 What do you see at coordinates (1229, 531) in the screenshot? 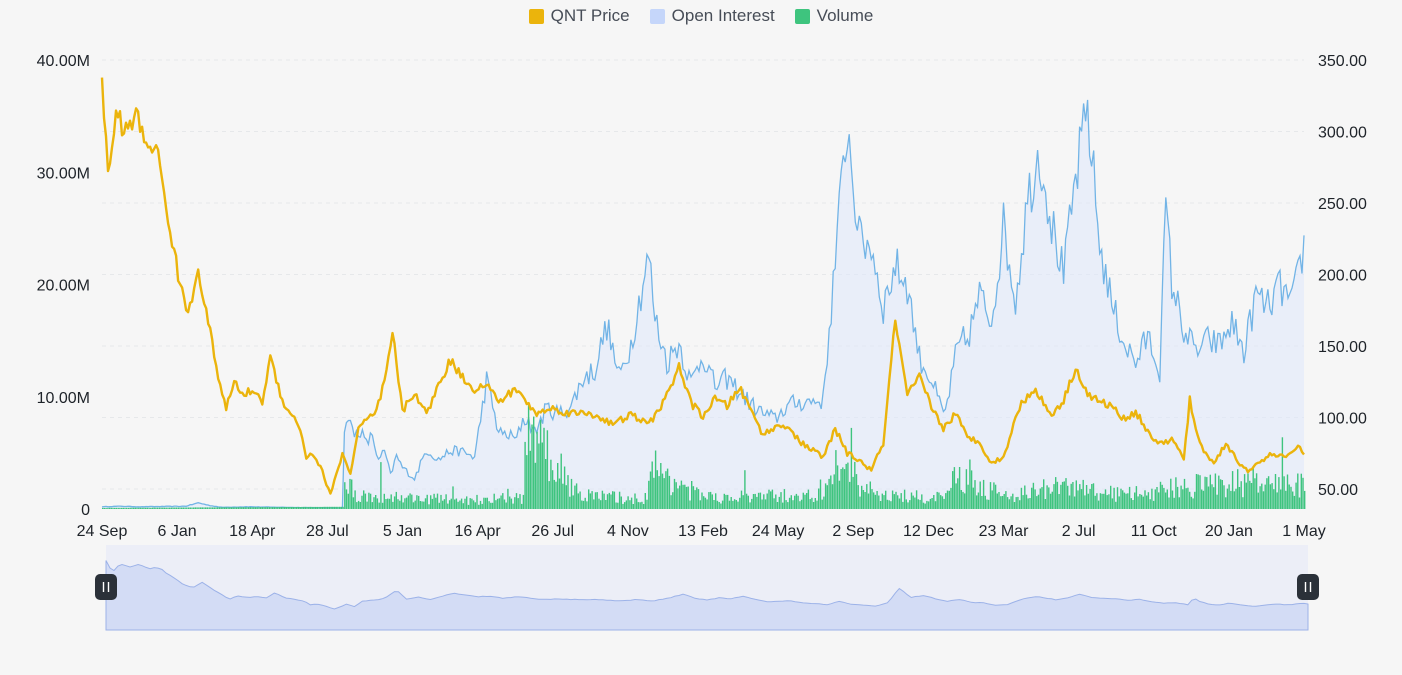
I see `x-tick-label: 20 Jan` at bounding box center [1229, 531].